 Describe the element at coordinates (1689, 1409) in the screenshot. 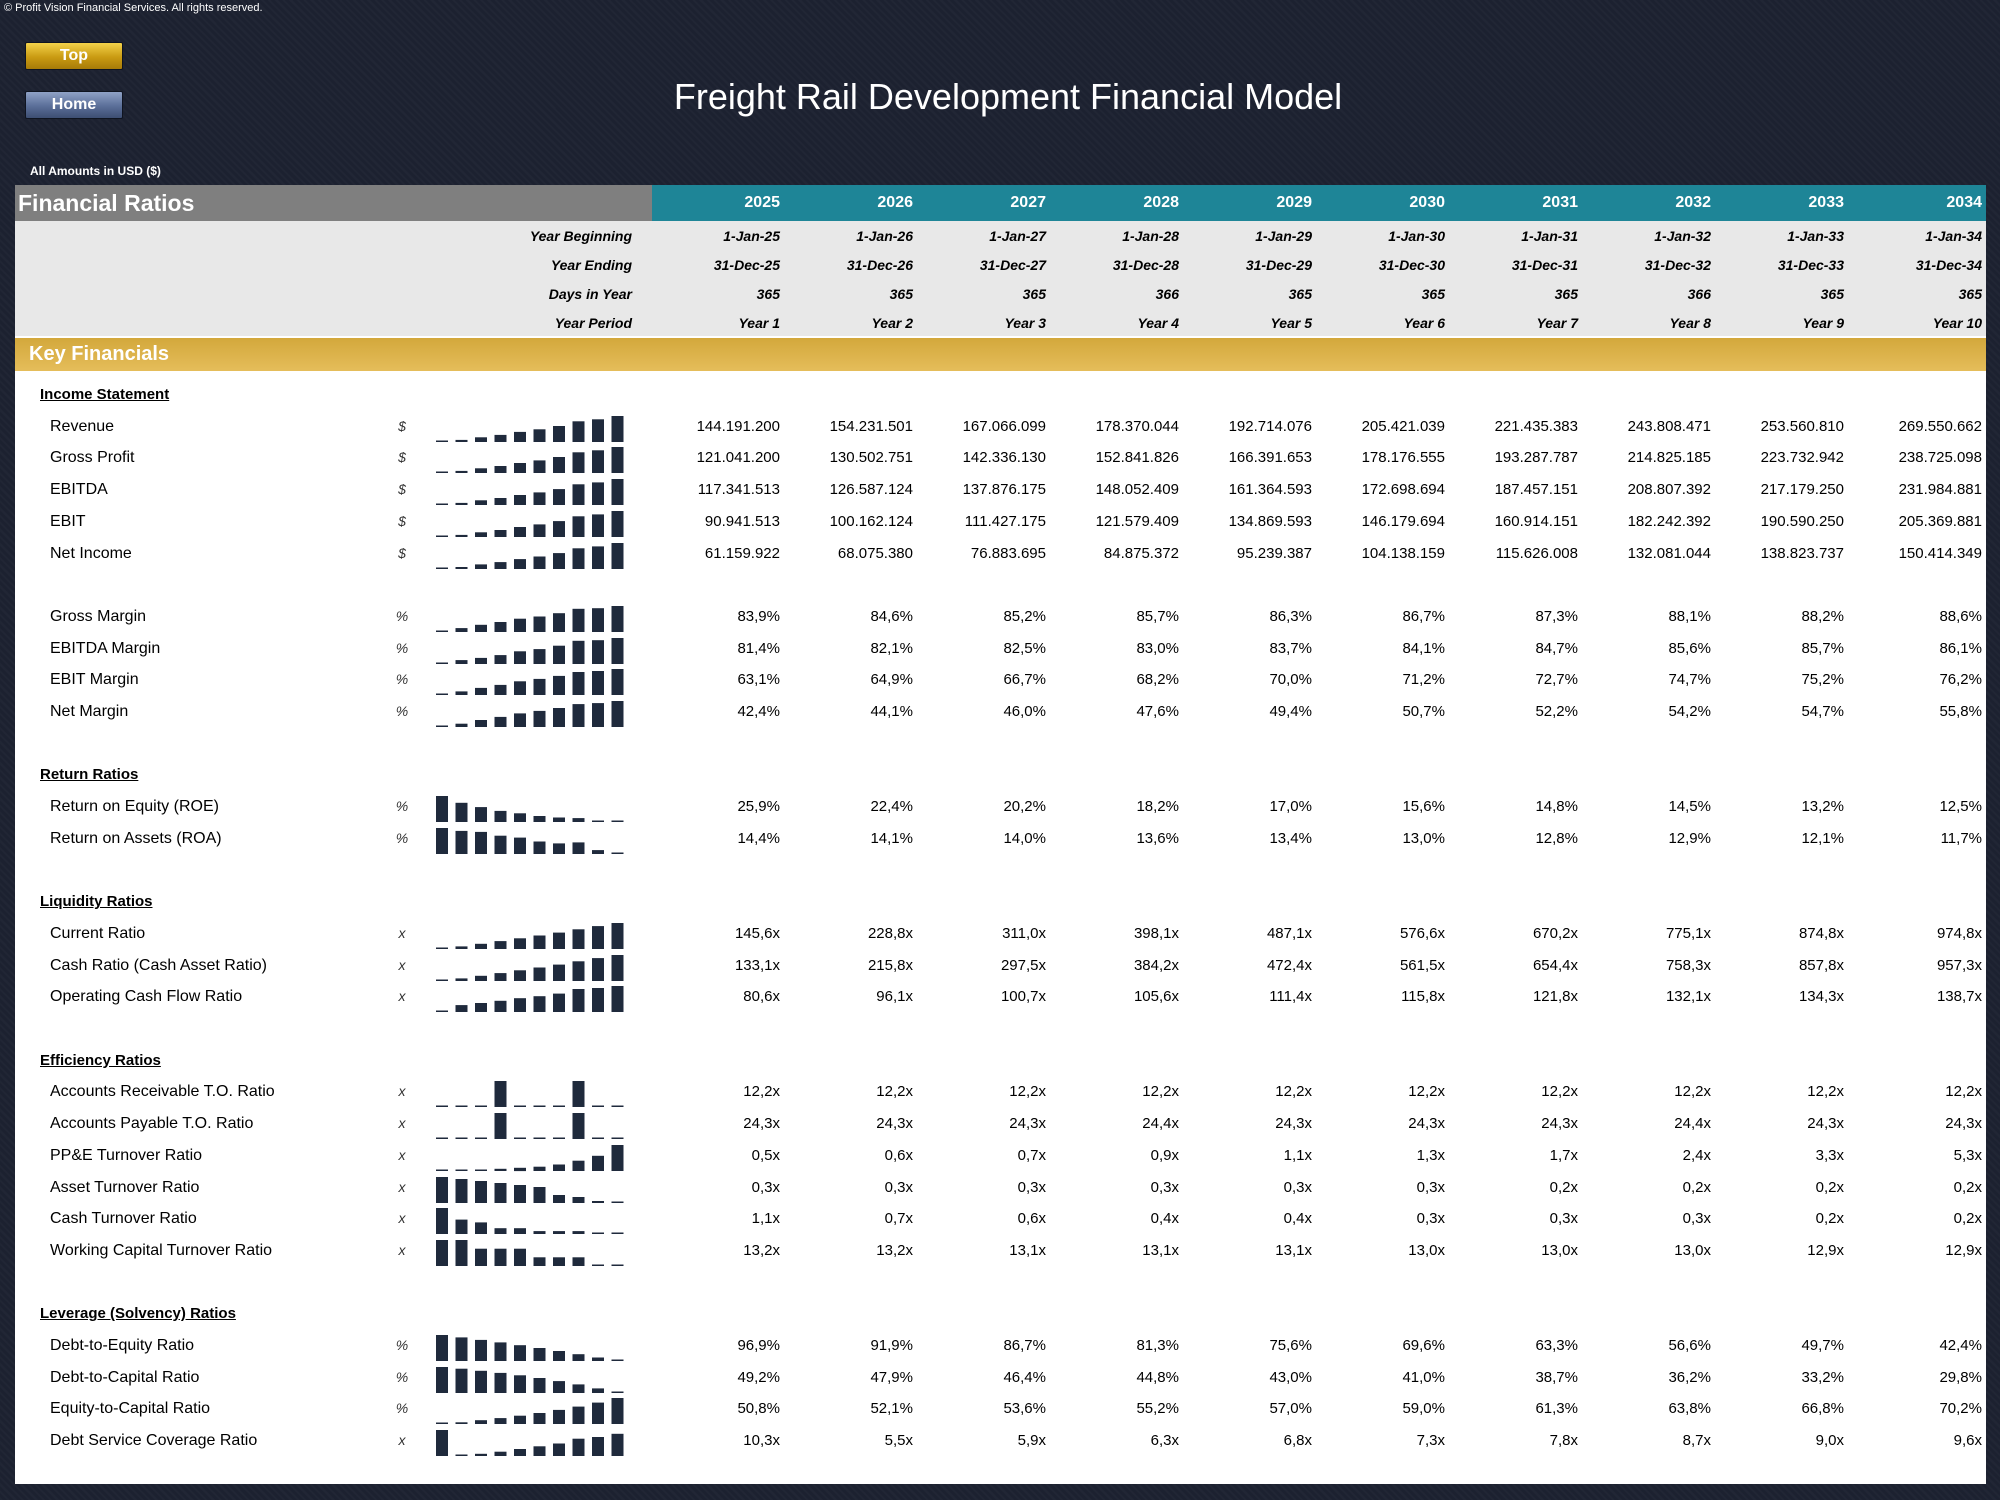

I see `value-cell: 63,8%` at that location.